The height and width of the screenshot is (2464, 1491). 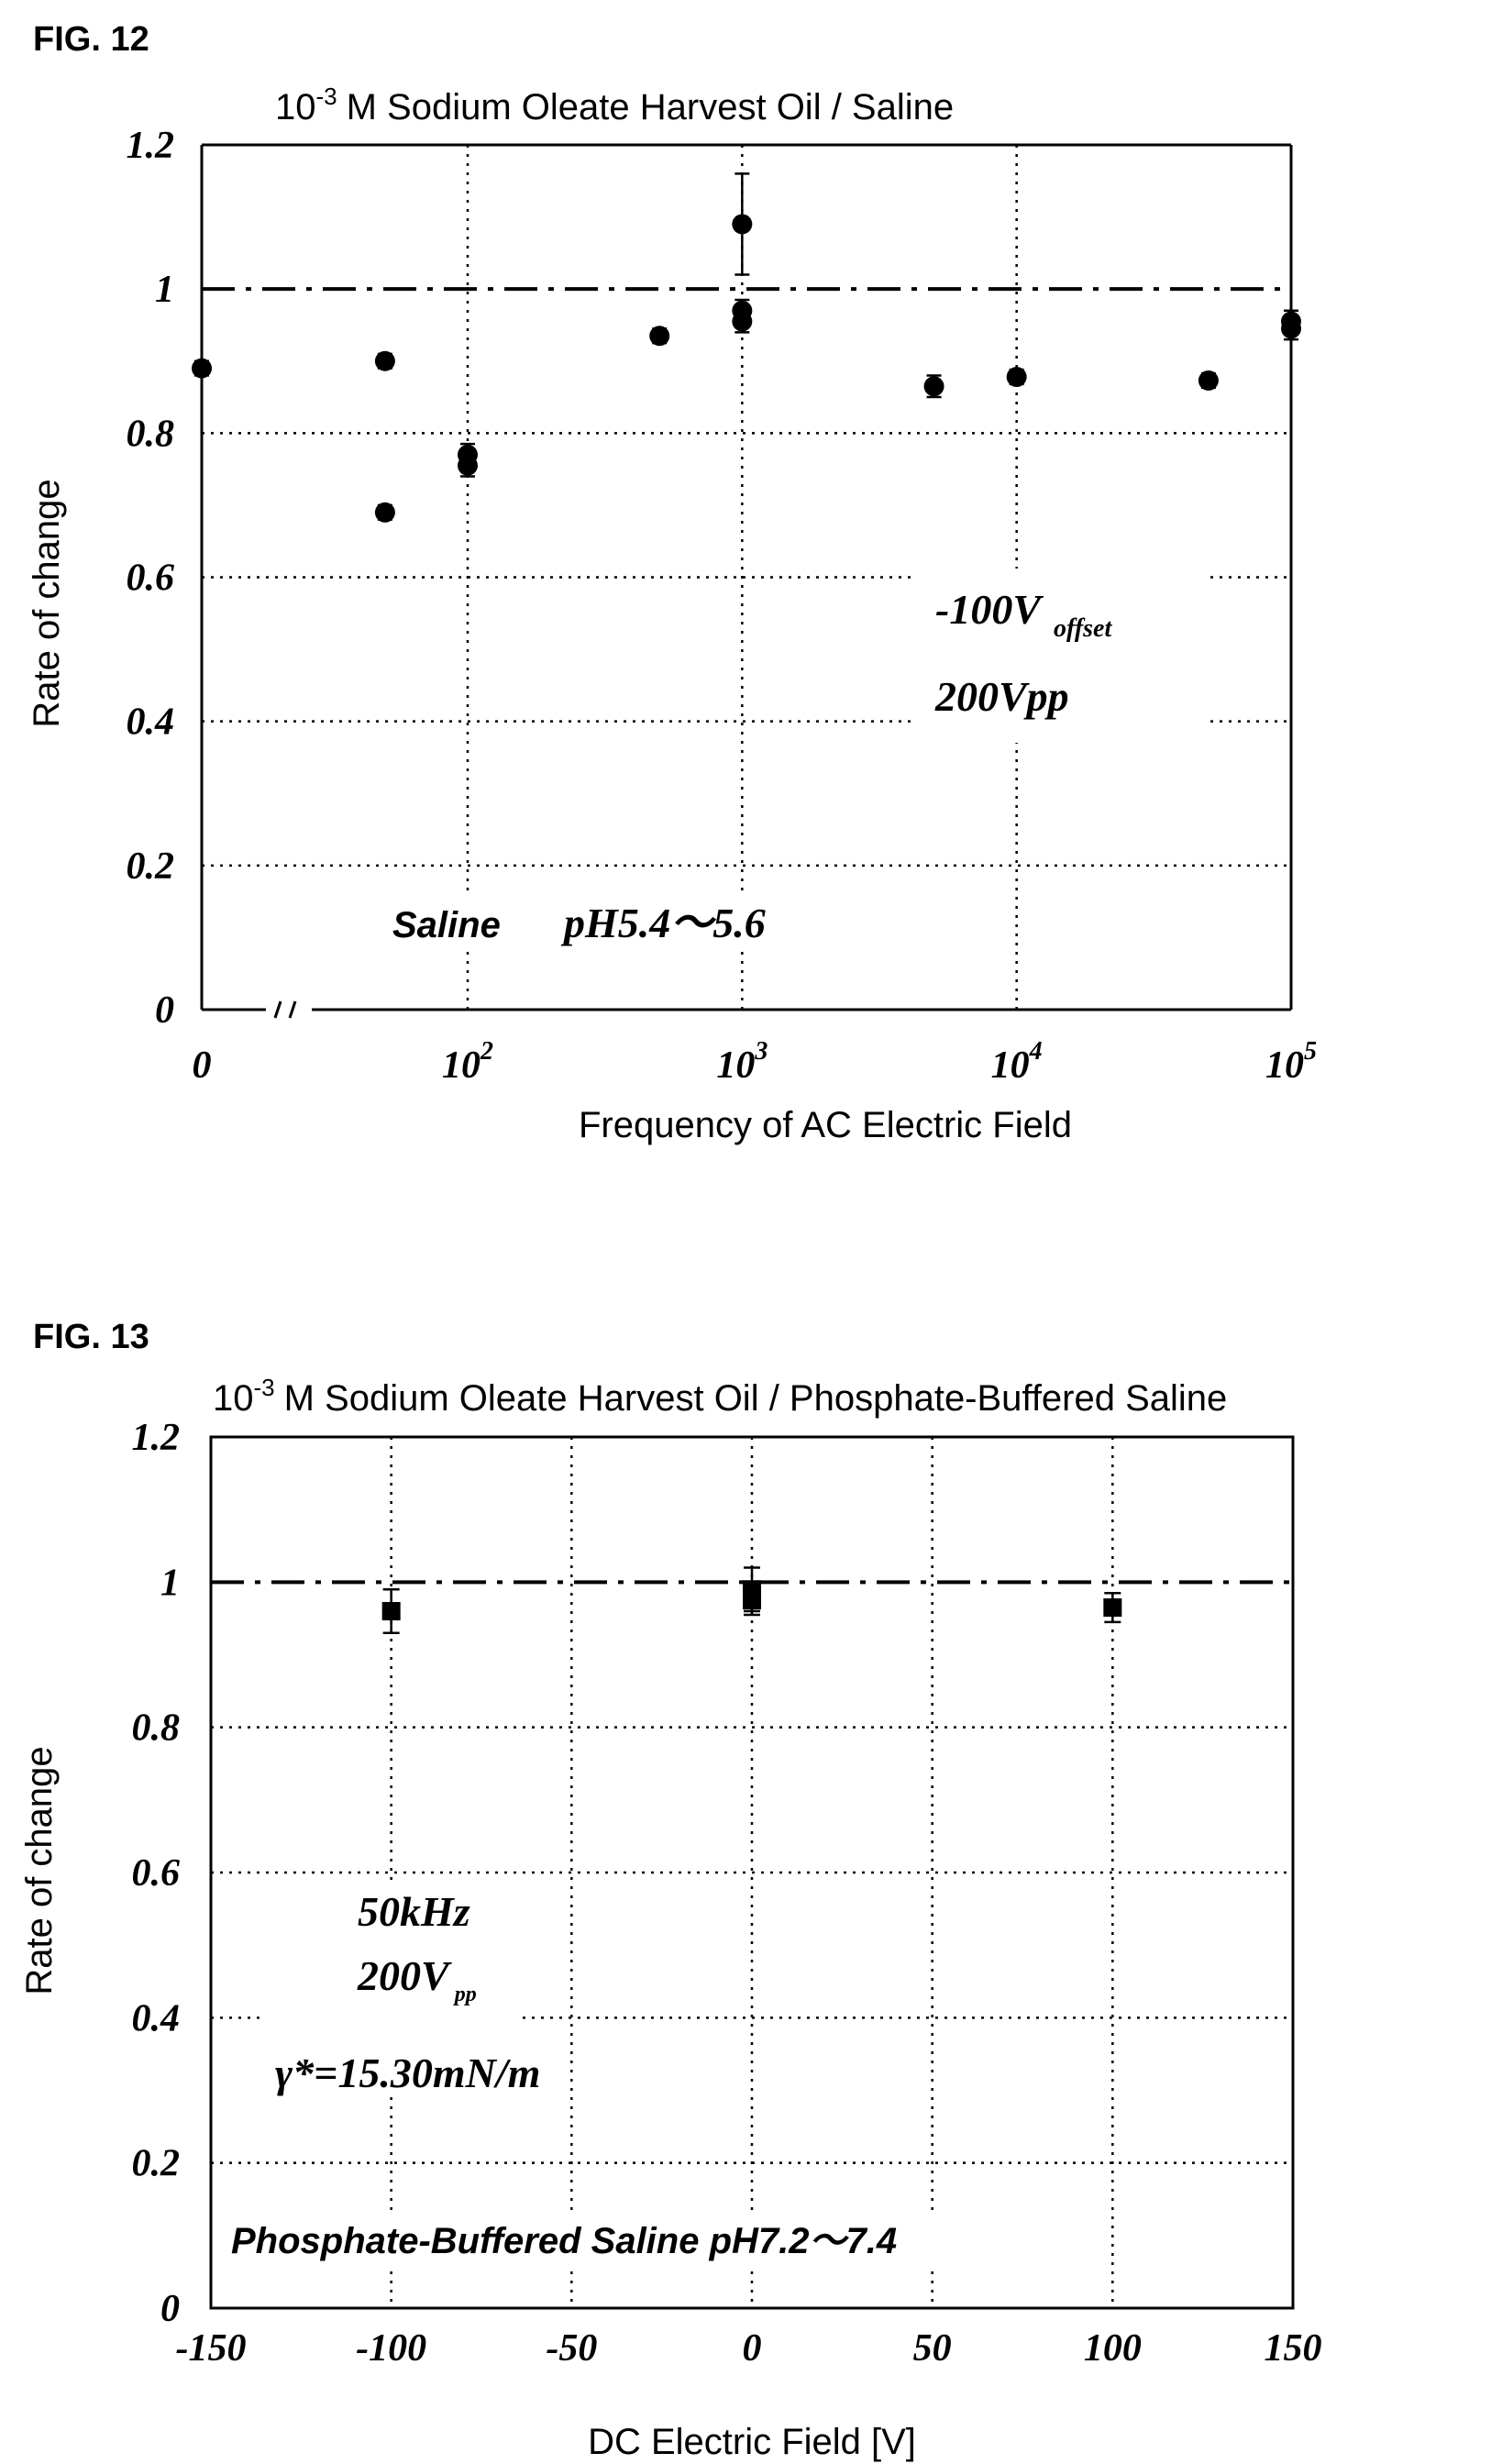 I want to click on fig12-anno-offset-sub: offset, so click(x=1083, y=628).